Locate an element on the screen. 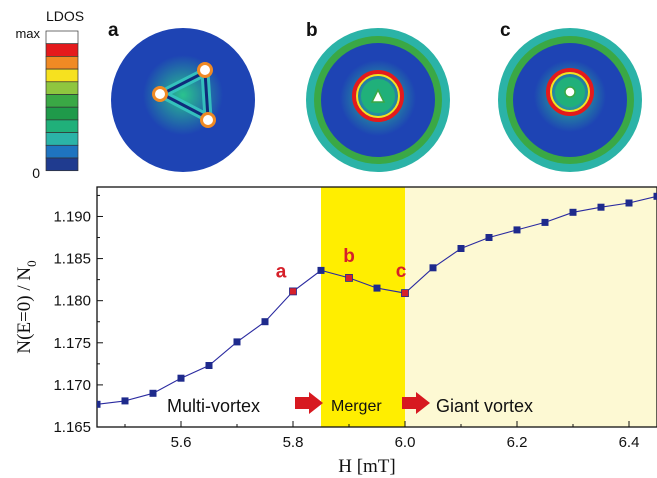  colorbar: LDOS max 0 is located at coordinates (49, 94).